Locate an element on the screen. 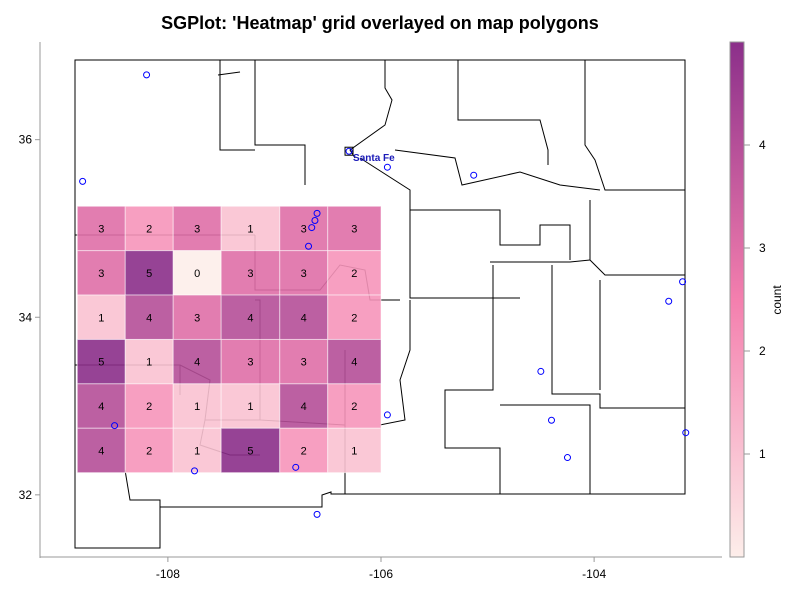 The image size is (800, 600). color-legend: 1 2 3 4 count is located at coordinates (756, 299).